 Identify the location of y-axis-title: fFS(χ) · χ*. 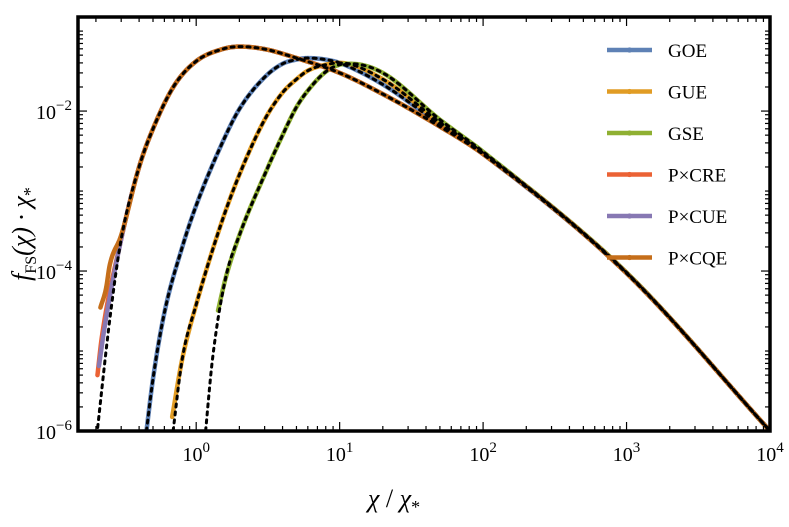
(23, 234).